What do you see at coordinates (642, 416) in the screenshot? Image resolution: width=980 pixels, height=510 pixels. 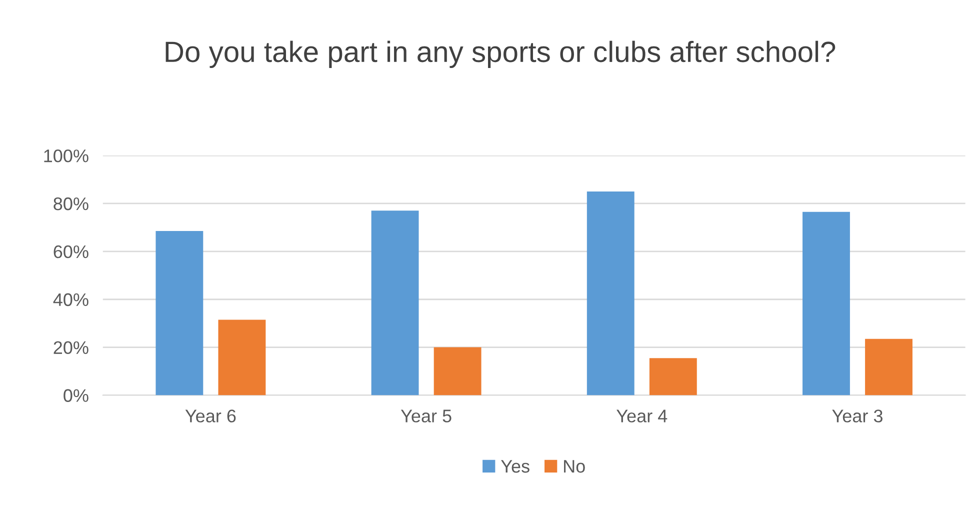 I see `x-tick-label: Year 4` at bounding box center [642, 416].